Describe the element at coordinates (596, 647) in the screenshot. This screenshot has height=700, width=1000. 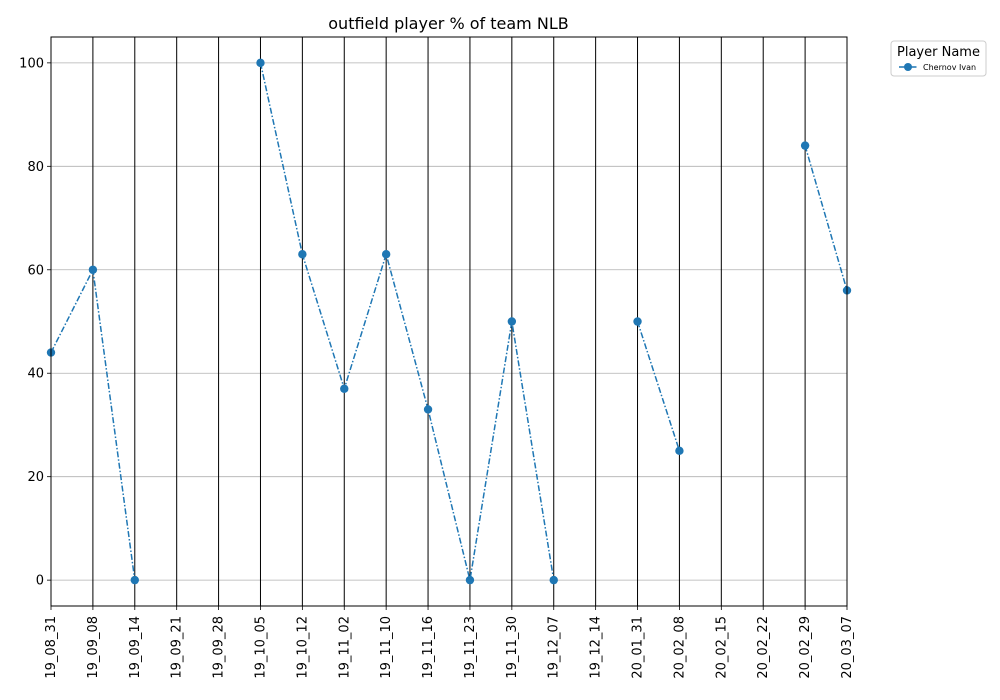
I see `x-tick-label: 19_12_14` at that location.